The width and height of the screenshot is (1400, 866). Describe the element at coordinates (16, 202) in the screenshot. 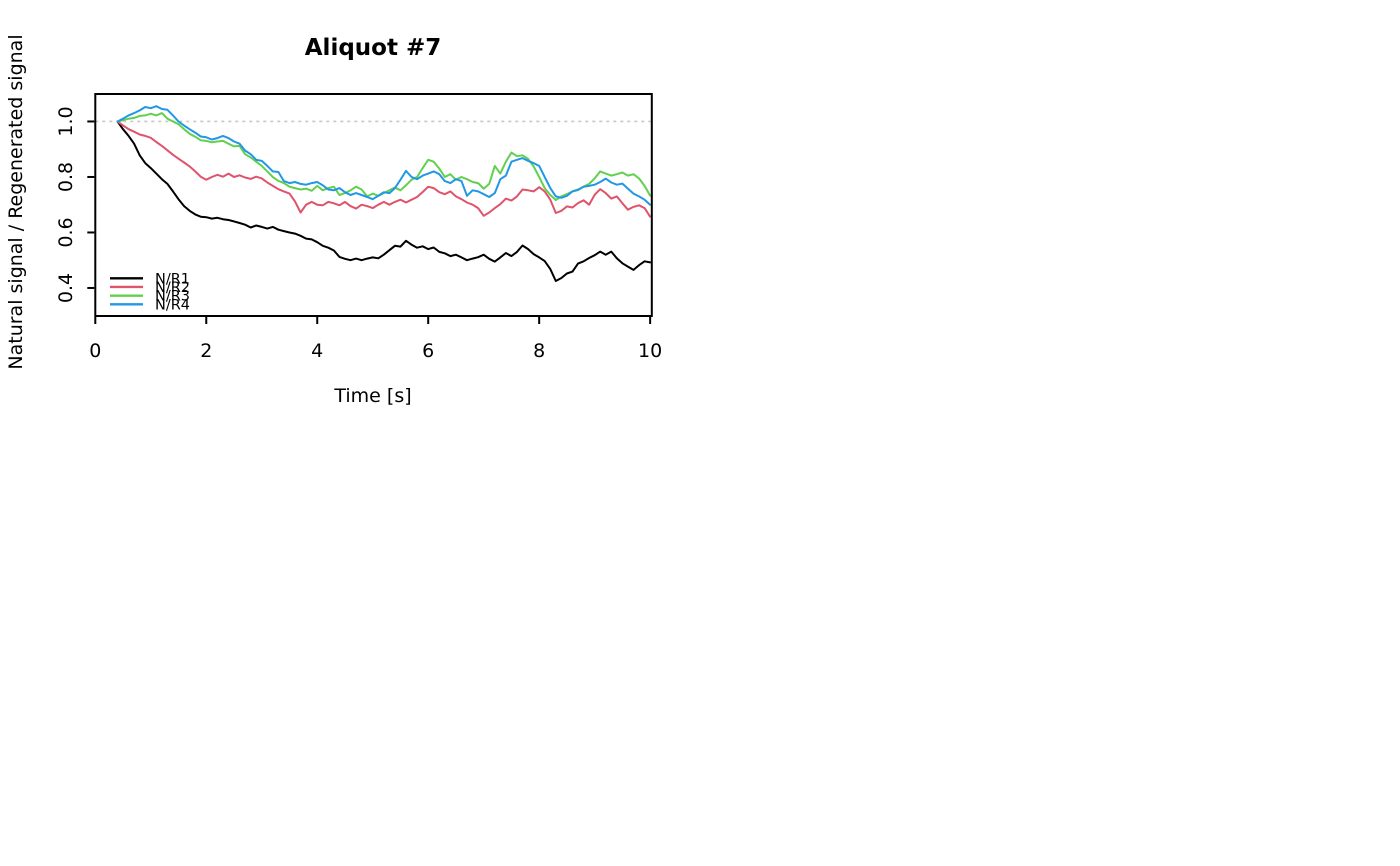

I see `y-axis-label: Natural signal / Regenerated signal` at that location.